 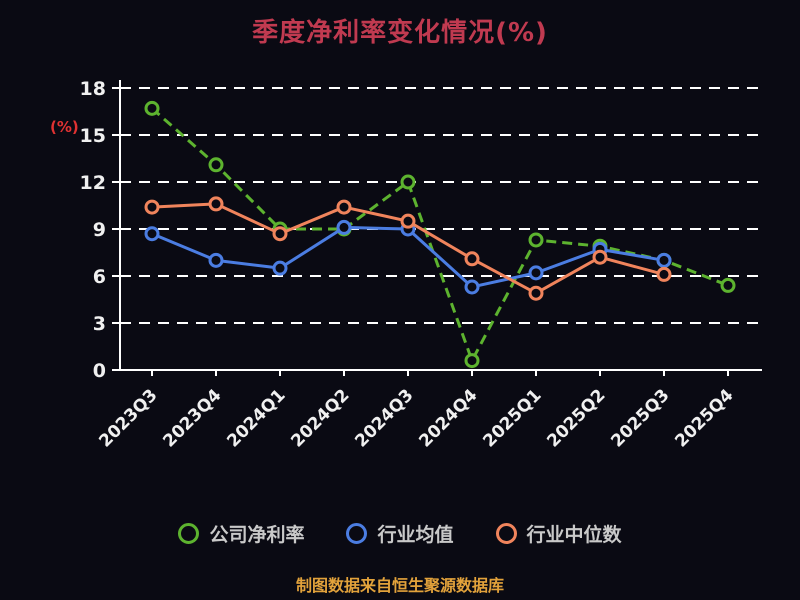 I want to click on y-axis-unit-label: (%), so click(x=64, y=127).